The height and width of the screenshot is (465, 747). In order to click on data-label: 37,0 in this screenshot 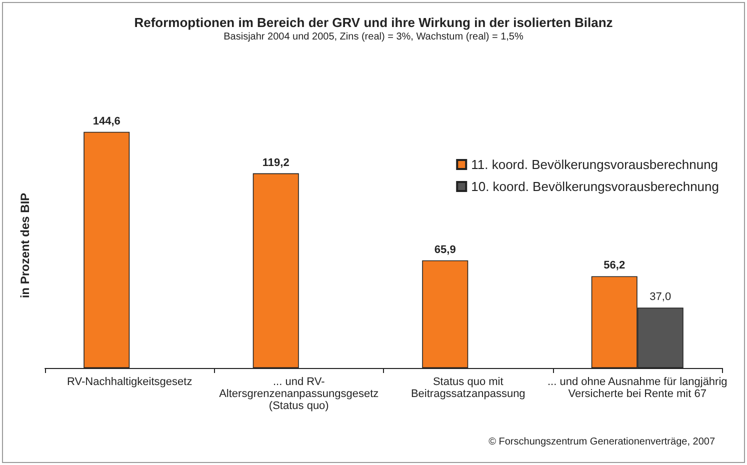, I will do `click(661, 297)`.